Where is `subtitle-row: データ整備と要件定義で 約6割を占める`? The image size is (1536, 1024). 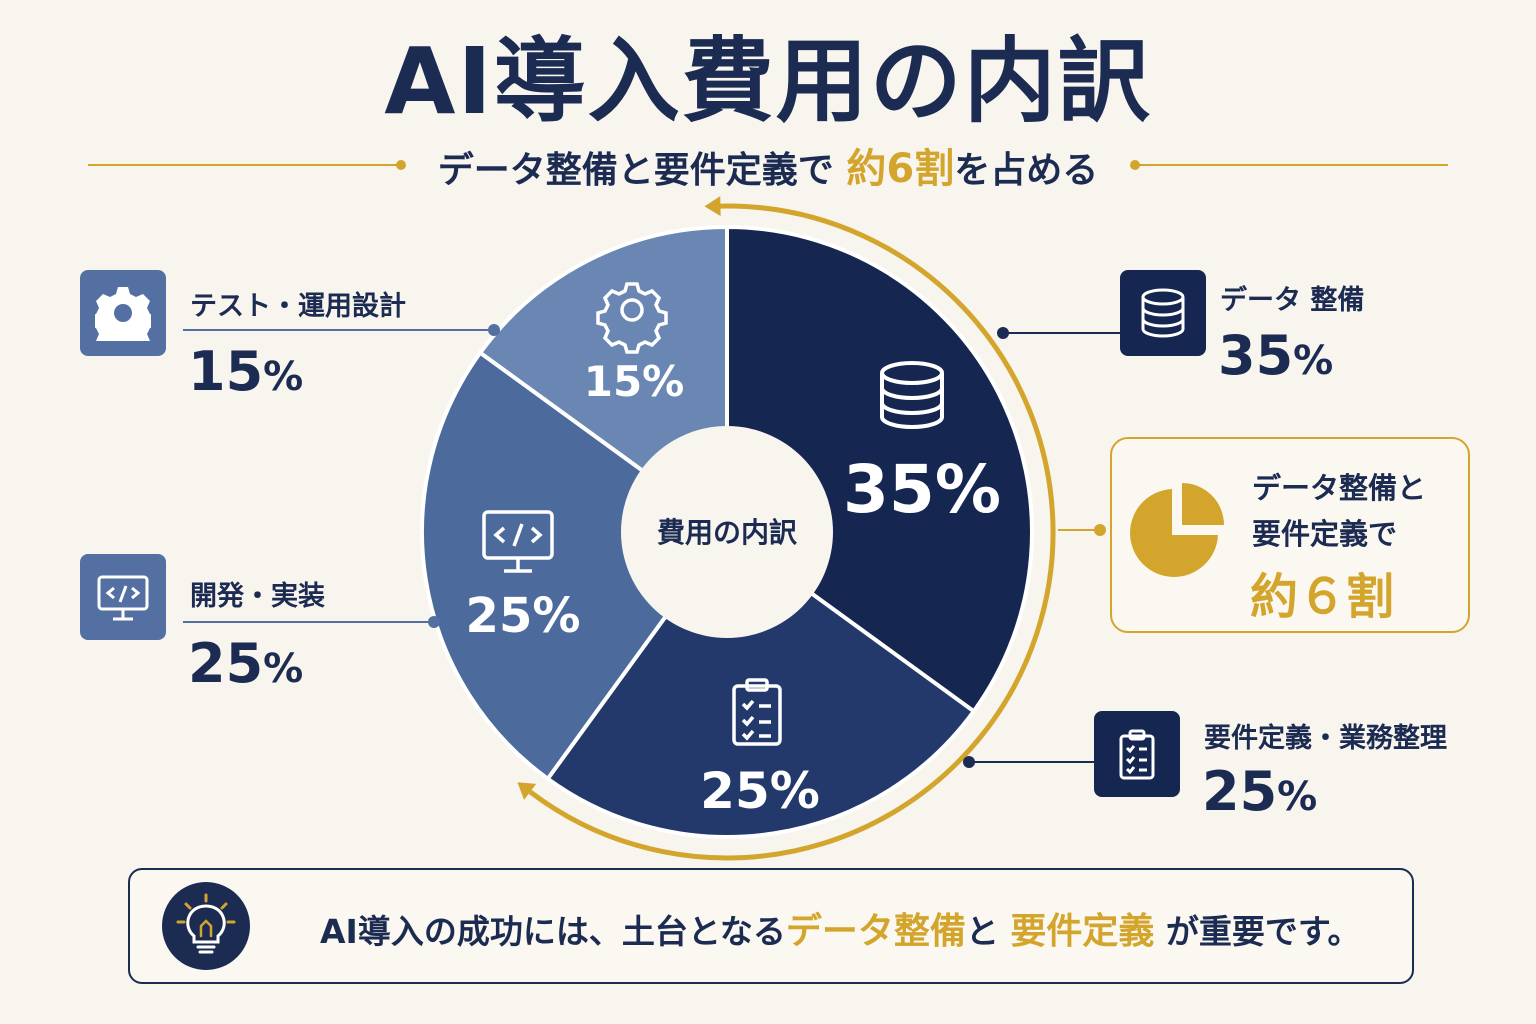 subtitle-row: データ整備と要件定義で 約6割を占める is located at coordinates (768, 166).